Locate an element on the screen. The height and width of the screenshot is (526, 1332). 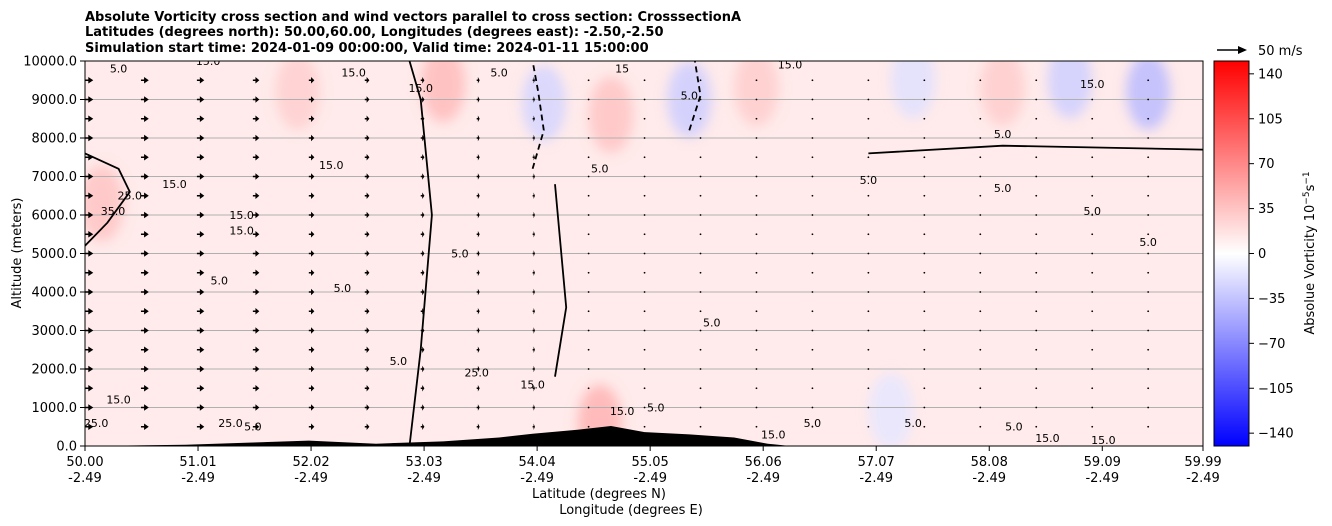
contour-label: 15.0 is located at coordinates (790, 65).